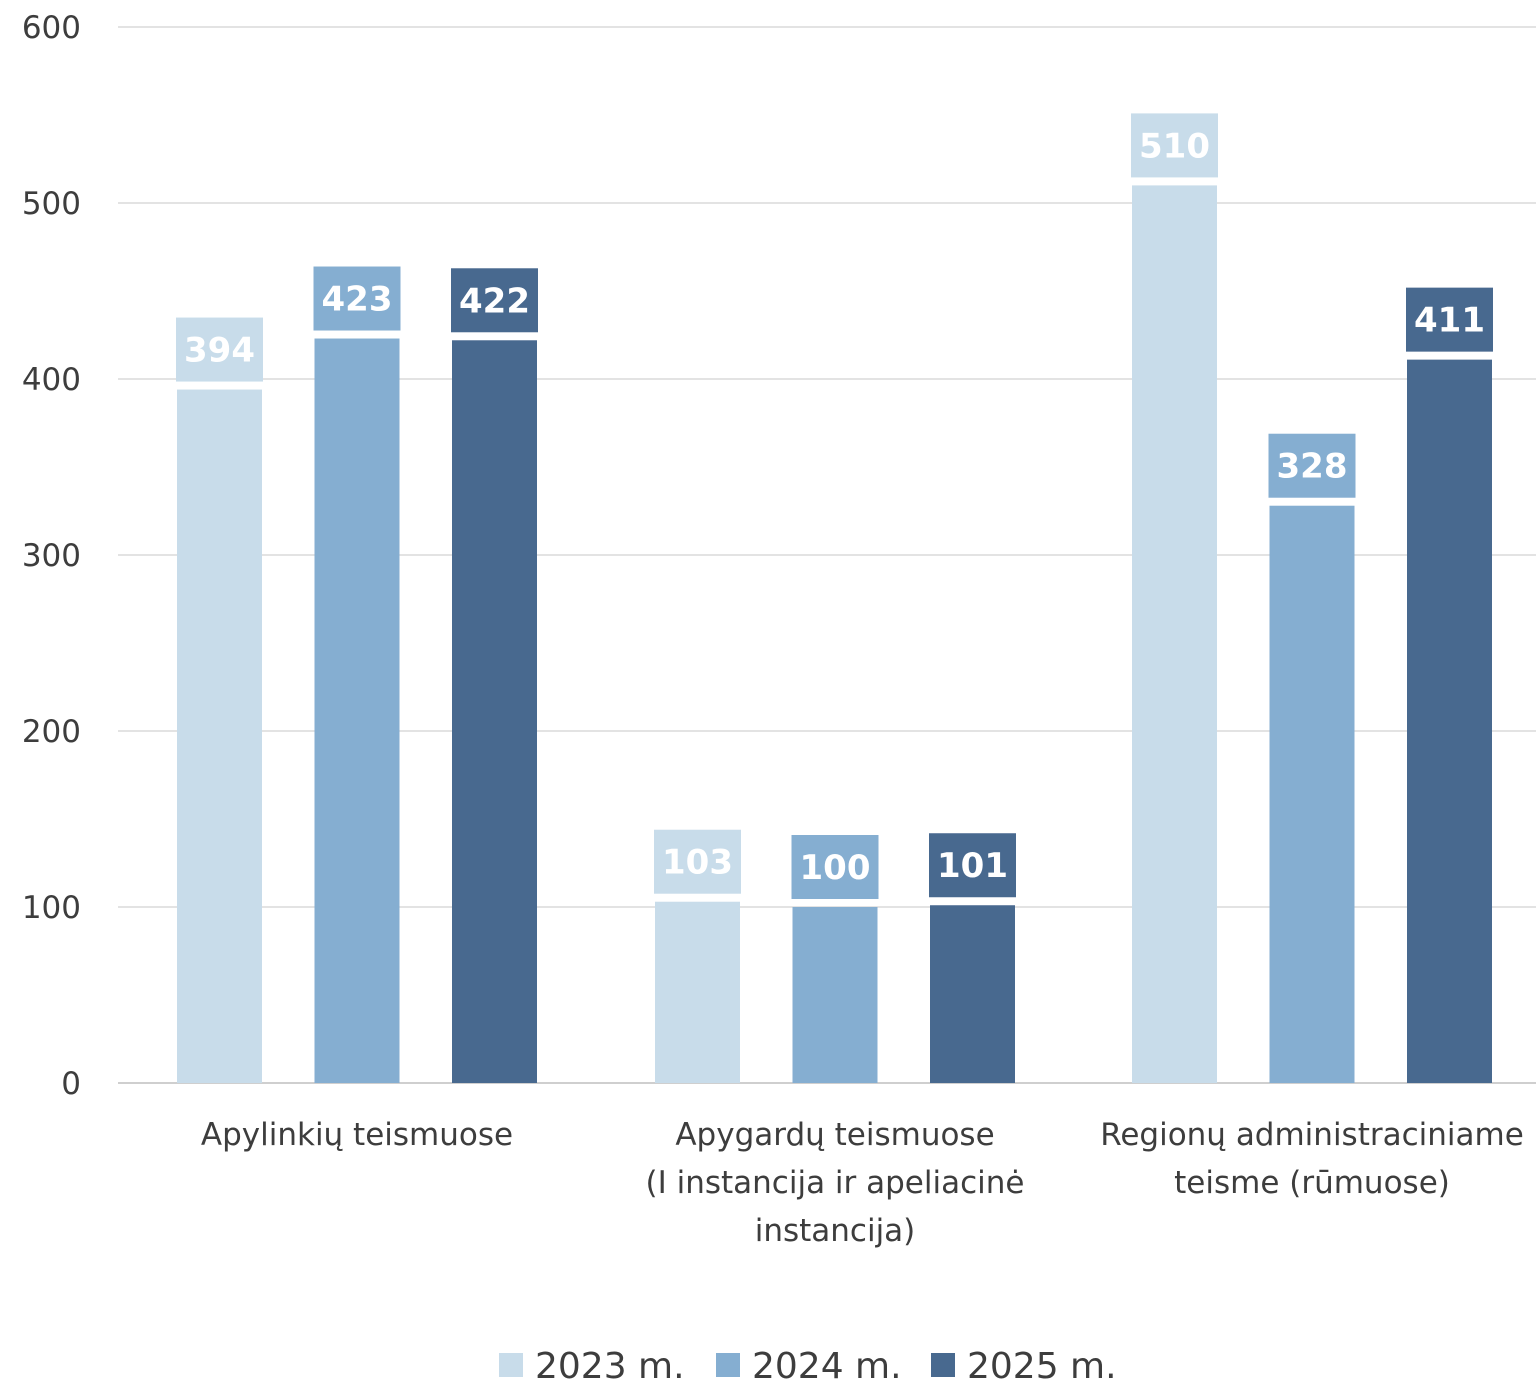  Describe the element at coordinates (51, 908) in the screenshot. I see `y-tick-label: 100` at that location.